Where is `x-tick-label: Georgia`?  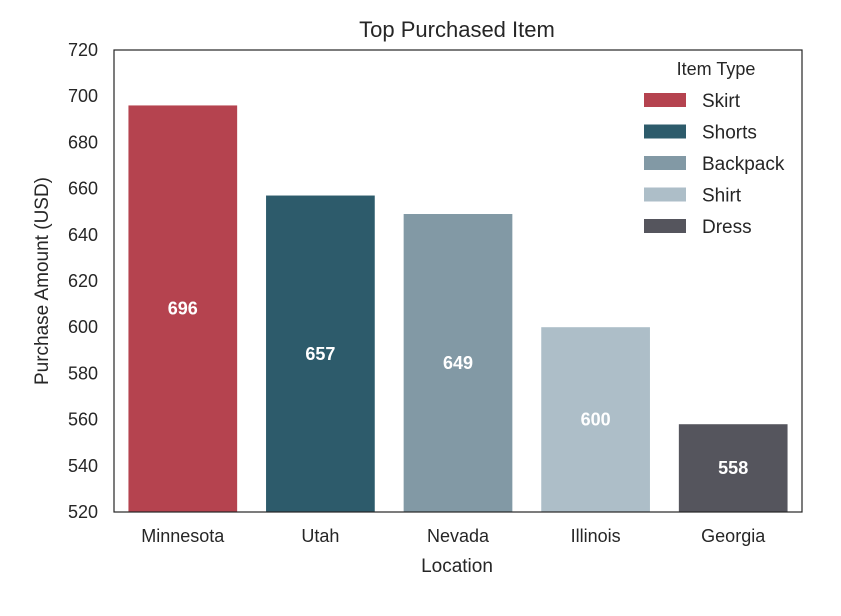 x-tick-label: Georgia is located at coordinates (733, 536).